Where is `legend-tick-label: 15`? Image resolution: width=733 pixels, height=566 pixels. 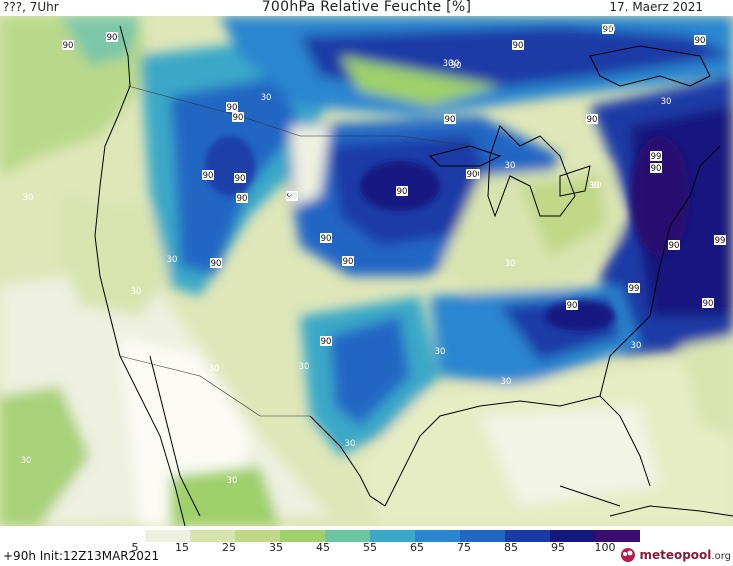
legend-tick-label: 15 is located at coordinates (182, 547).